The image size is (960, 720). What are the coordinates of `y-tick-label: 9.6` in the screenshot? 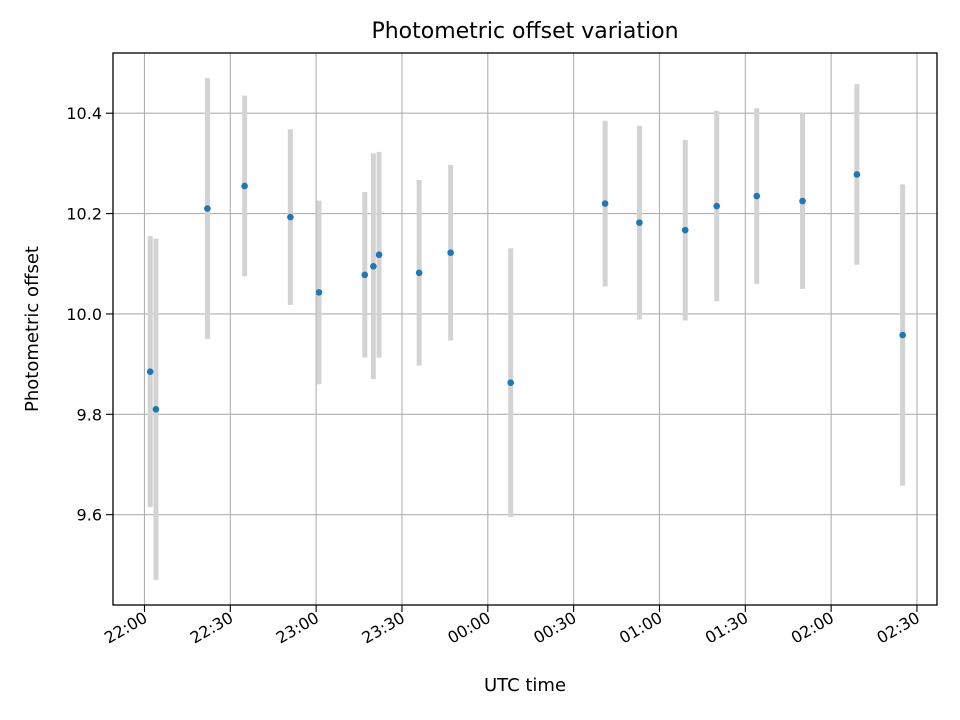 It's located at (89, 515).